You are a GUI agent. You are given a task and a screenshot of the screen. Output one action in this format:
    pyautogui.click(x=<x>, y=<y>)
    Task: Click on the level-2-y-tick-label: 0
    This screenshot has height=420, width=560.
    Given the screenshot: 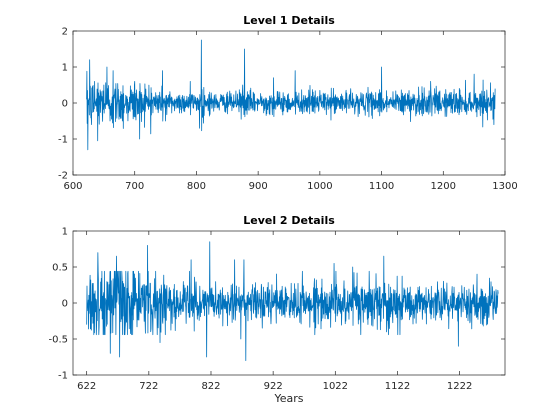 What is the action you would take?
    pyautogui.click(x=65, y=304)
    